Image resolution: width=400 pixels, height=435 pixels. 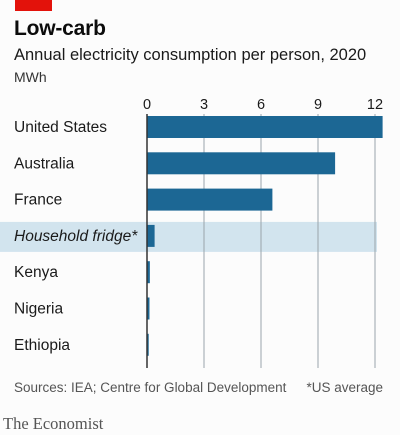 What do you see at coordinates (204, 105) in the screenshot?
I see `x-tick-label: 3` at bounding box center [204, 105].